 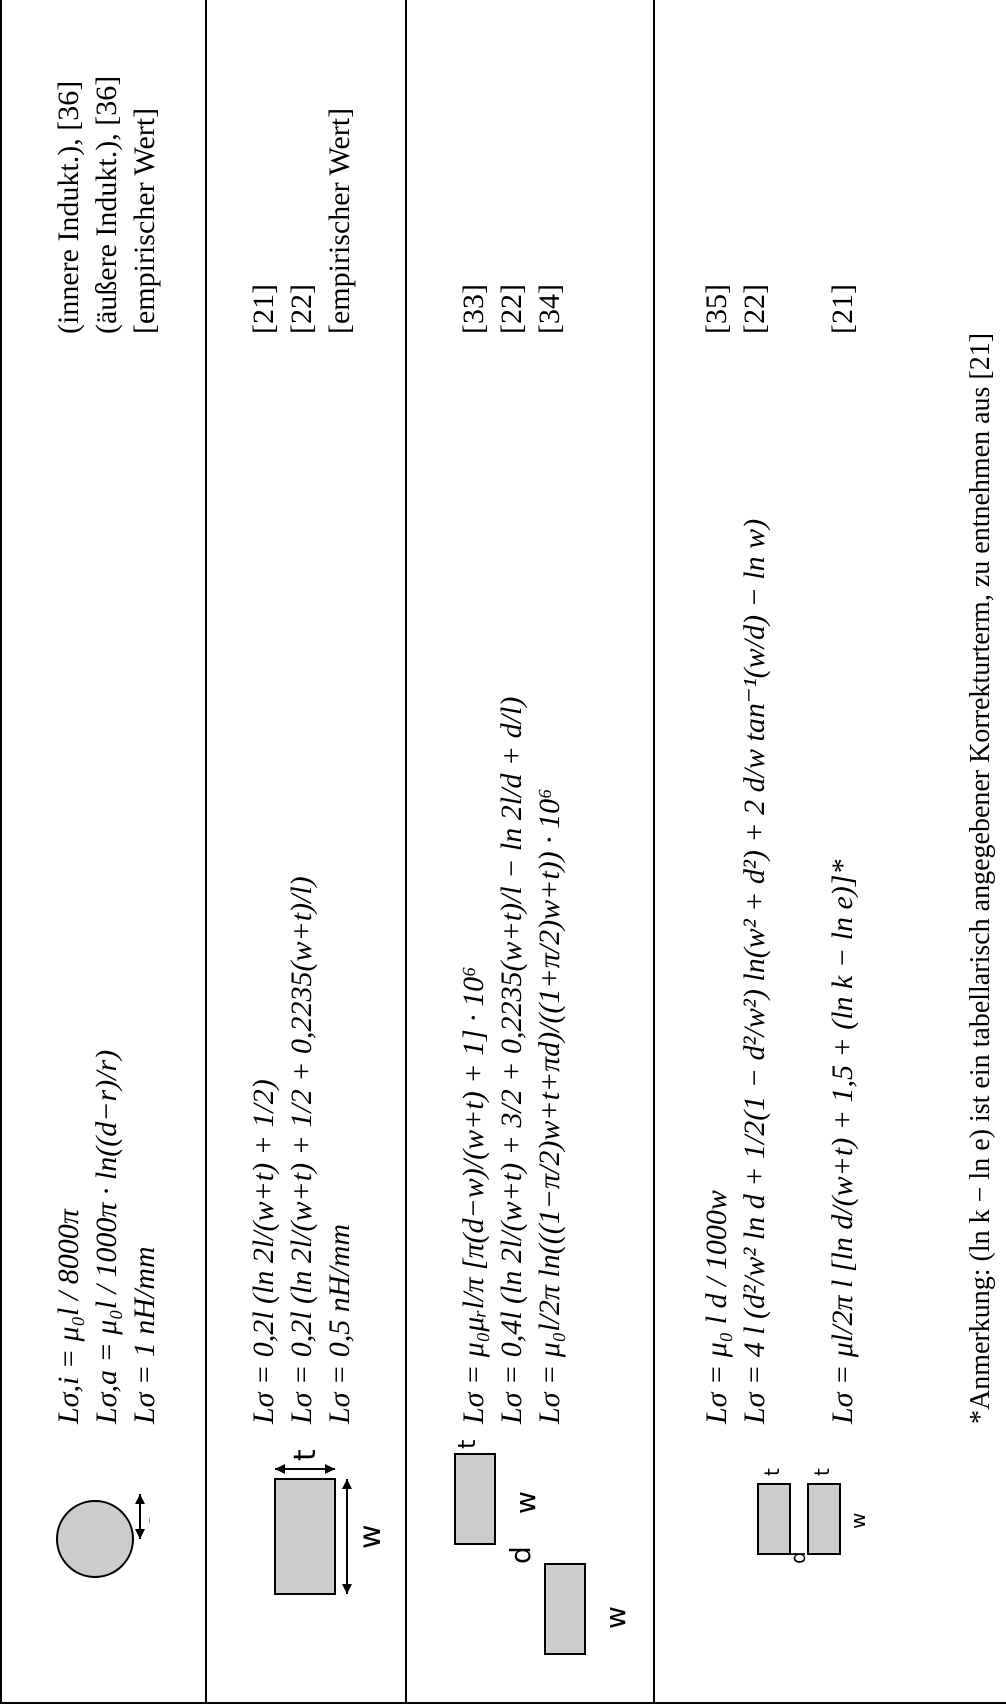 I want to click on formula: Lσ = 1 nH/mm, so click(x=144, y=1335).